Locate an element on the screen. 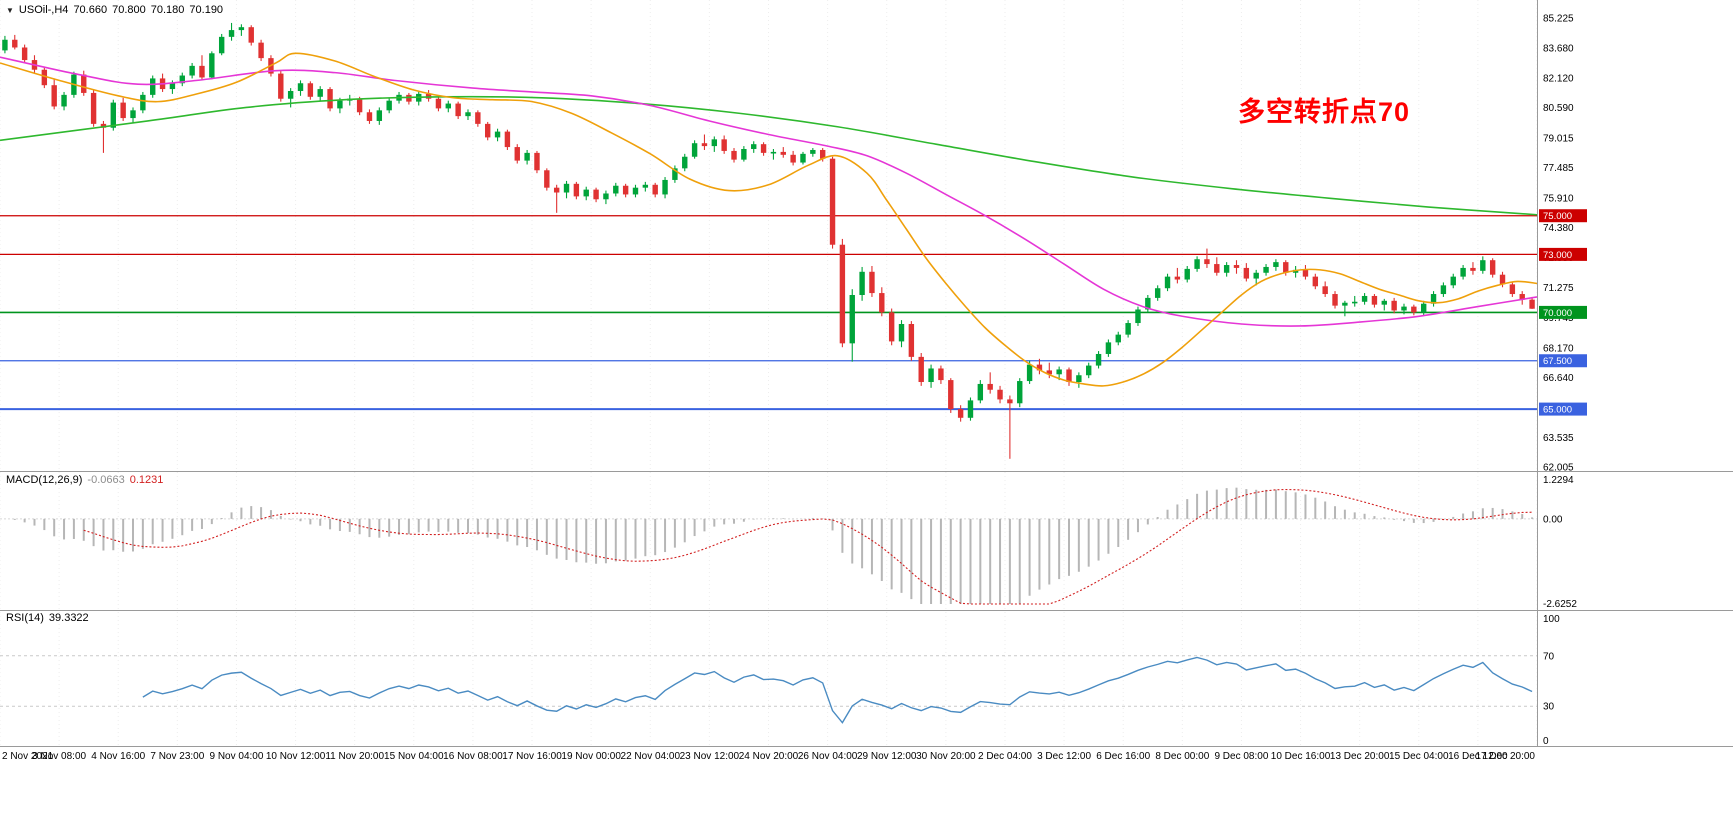 The height and width of the screenshot is (837, 1733). price-axis-label: 62.005 is located at coordinates (1558, 468).